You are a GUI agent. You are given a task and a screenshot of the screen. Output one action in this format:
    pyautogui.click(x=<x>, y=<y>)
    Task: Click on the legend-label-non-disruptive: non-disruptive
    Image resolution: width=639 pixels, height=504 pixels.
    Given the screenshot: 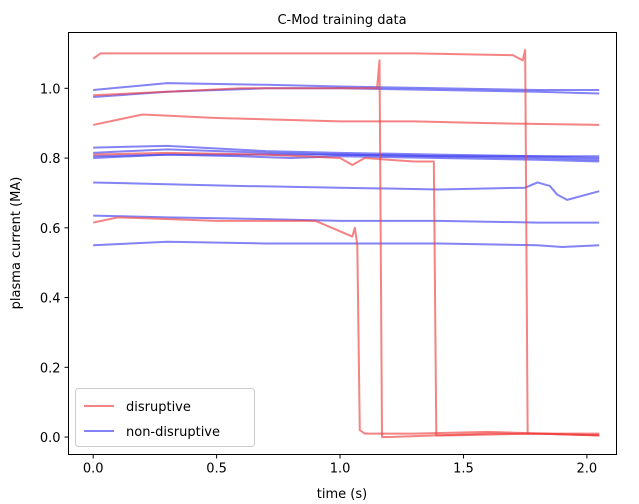 What is the action you would take?
    pyautogui.click(x=173, y=432)
    